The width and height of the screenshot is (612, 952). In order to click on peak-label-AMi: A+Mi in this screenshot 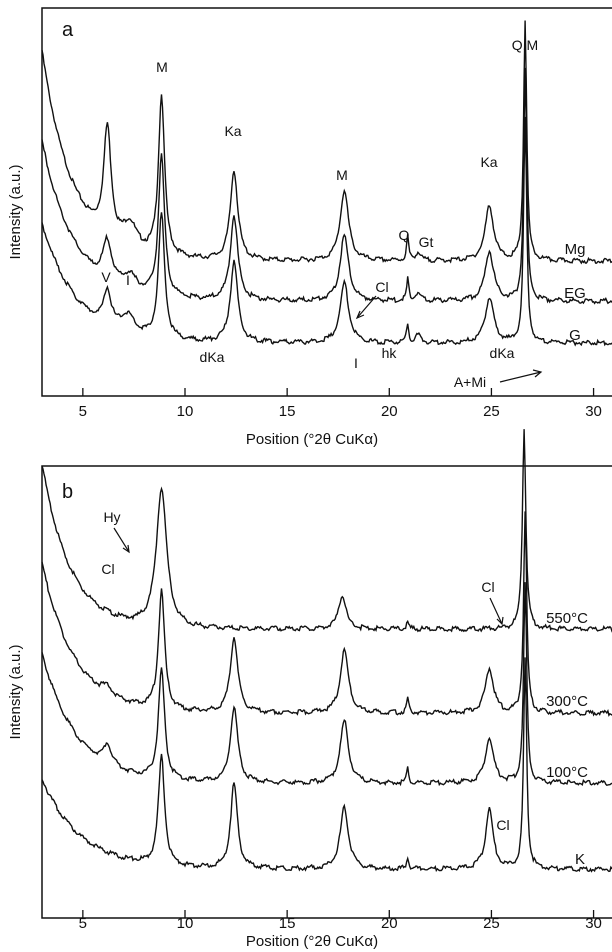, I will do `click(470, 382)`.